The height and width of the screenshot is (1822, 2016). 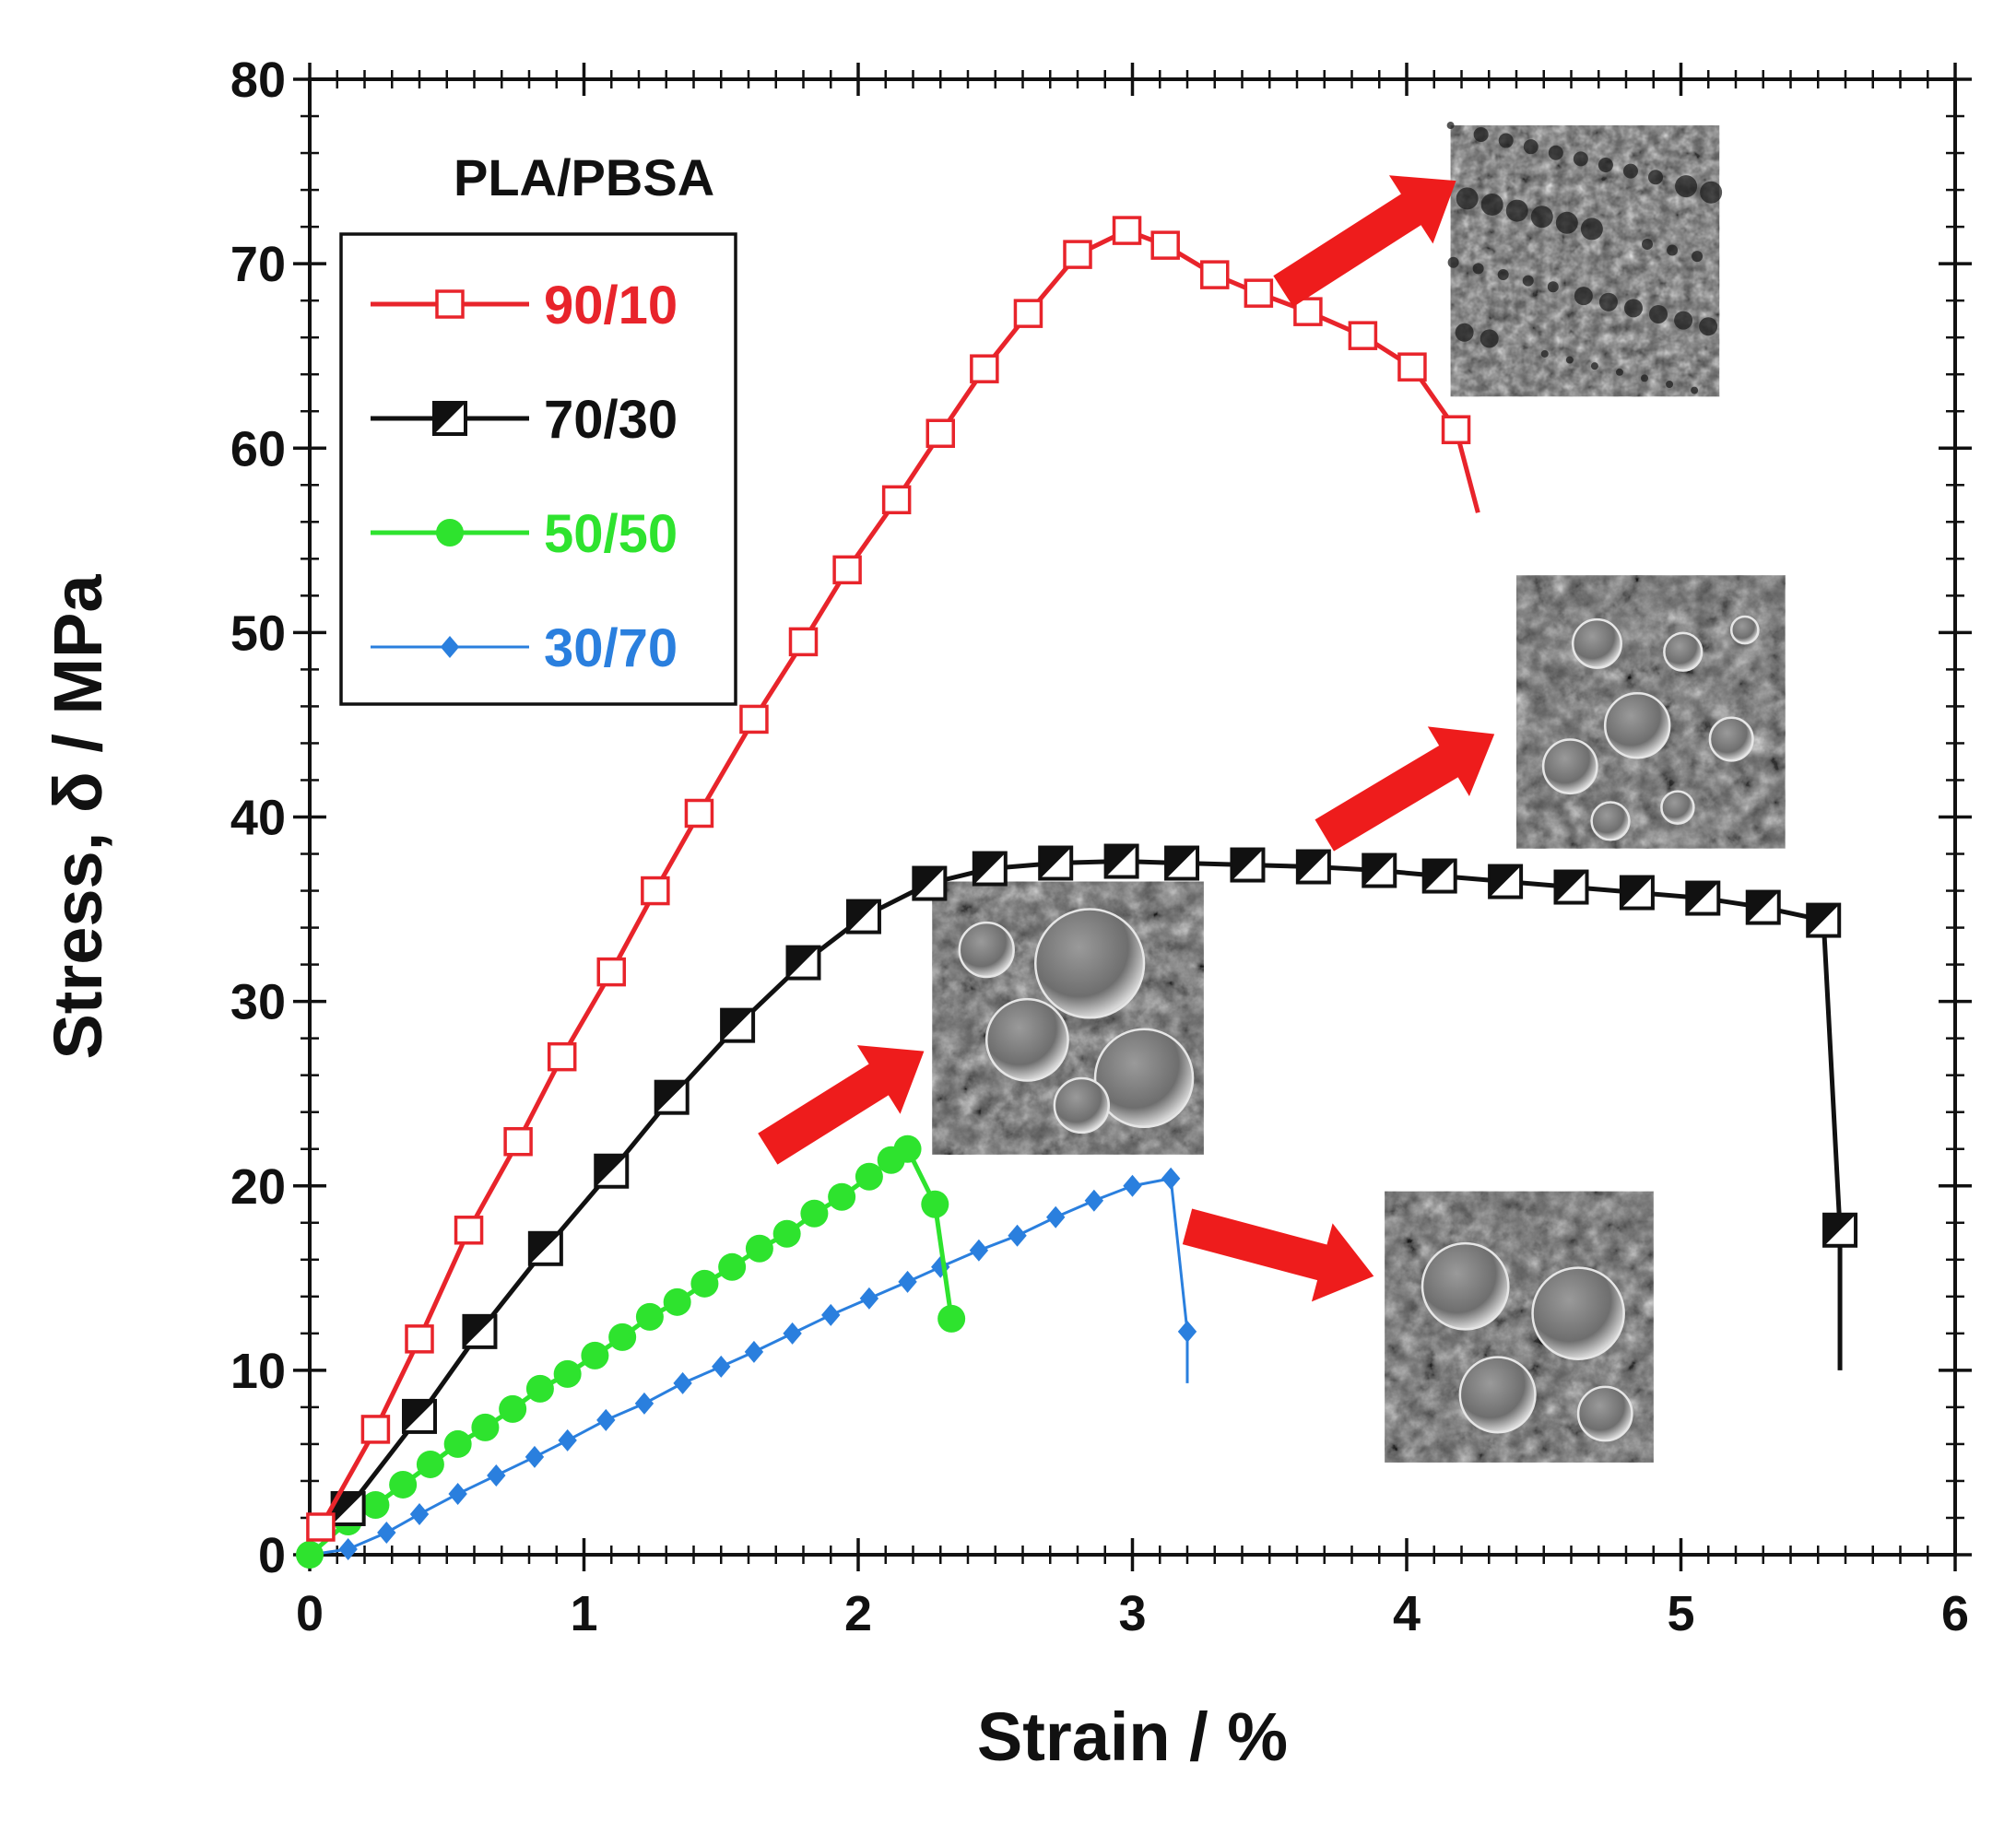 I want to click on x-tick-label: 4, so click(x=1407, y=1614).